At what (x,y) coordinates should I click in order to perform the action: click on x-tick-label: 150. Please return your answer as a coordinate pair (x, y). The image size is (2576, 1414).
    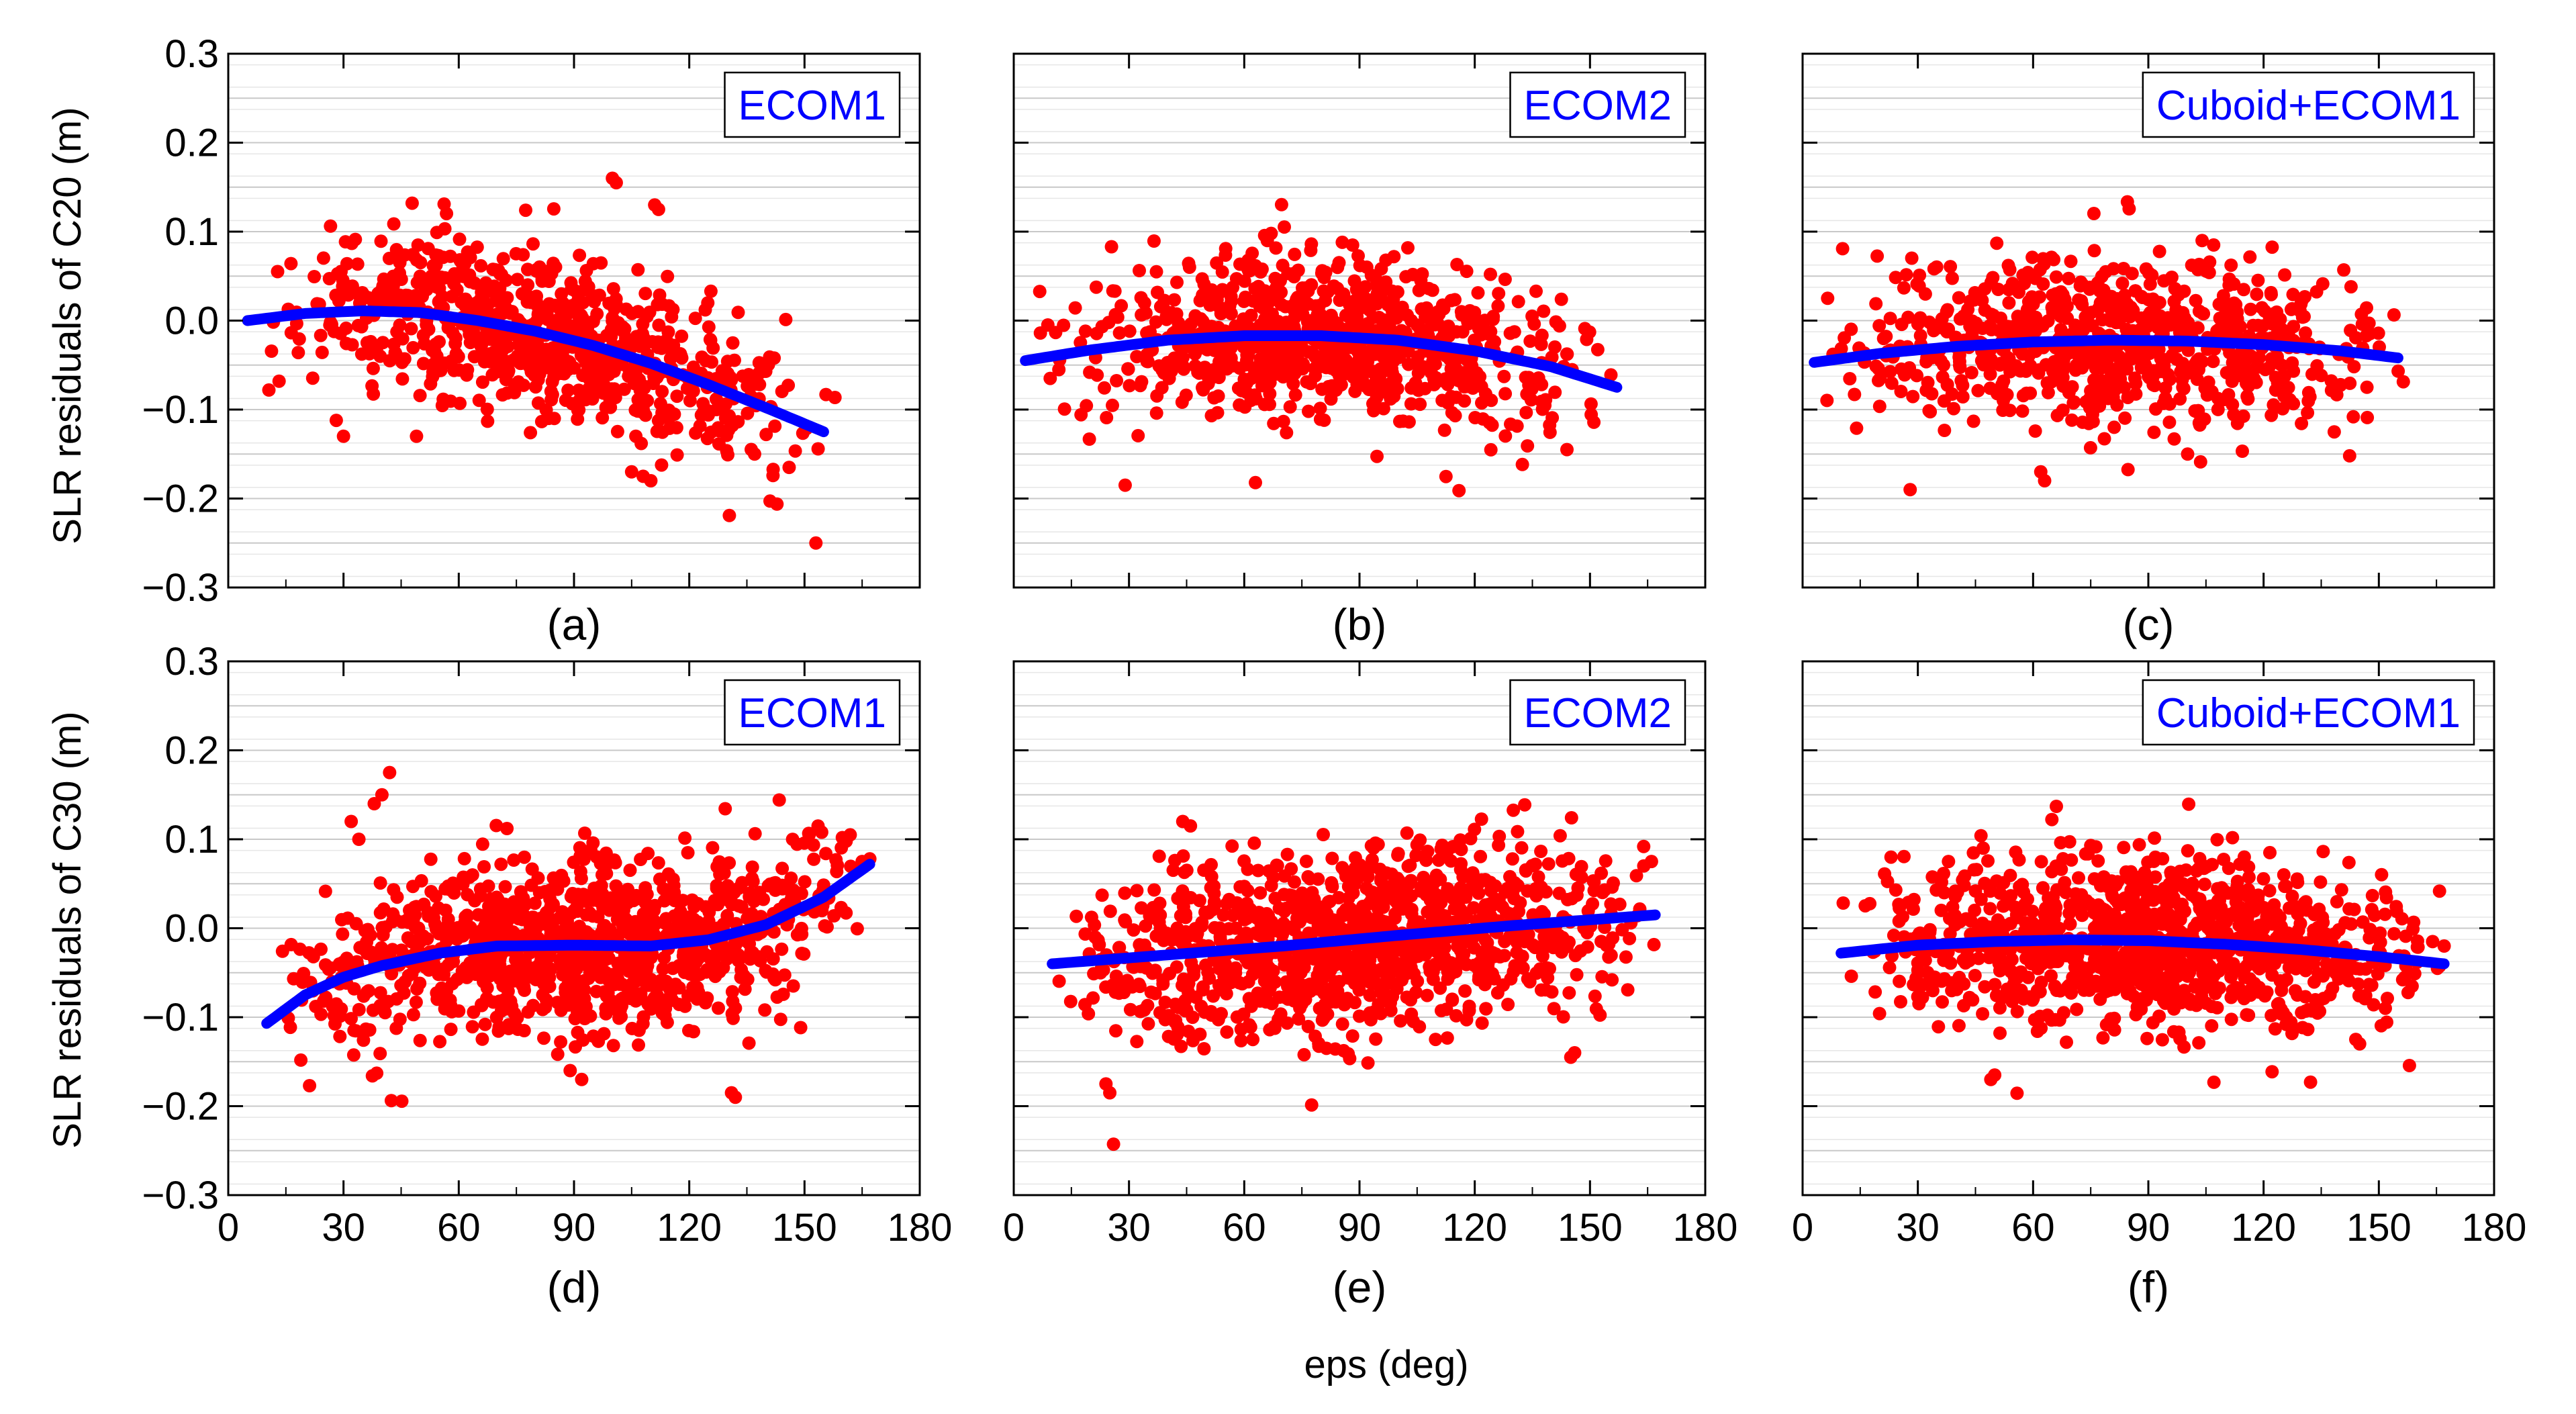
    Looking at the image, I should click on (804, 1228).